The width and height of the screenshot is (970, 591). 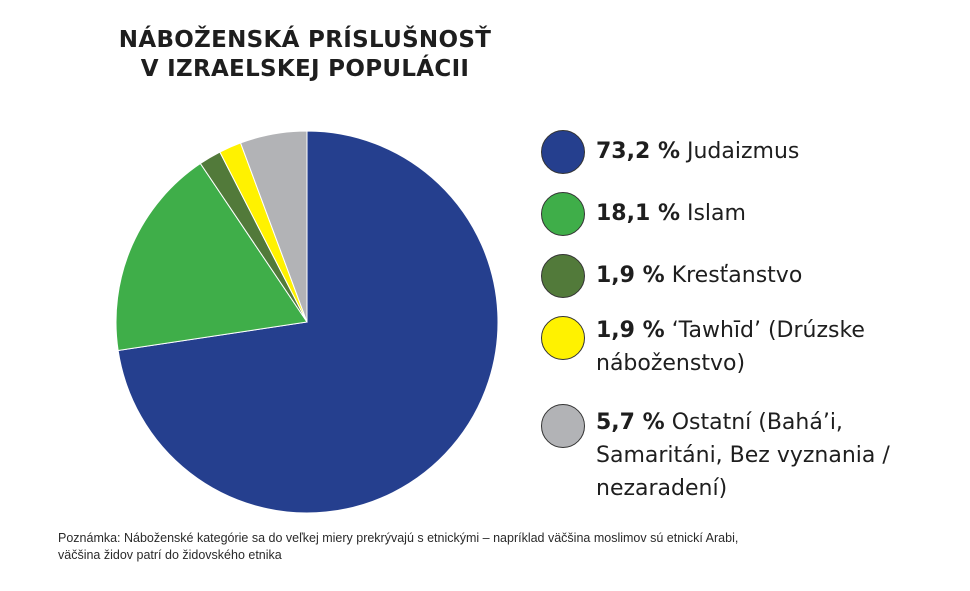 What do you see at coordinates (305, 69) in the screenshot?
I see `chart-title-line-2: V IZRAELSKEJ POPULÁCII` at bounding box center [305, 69].